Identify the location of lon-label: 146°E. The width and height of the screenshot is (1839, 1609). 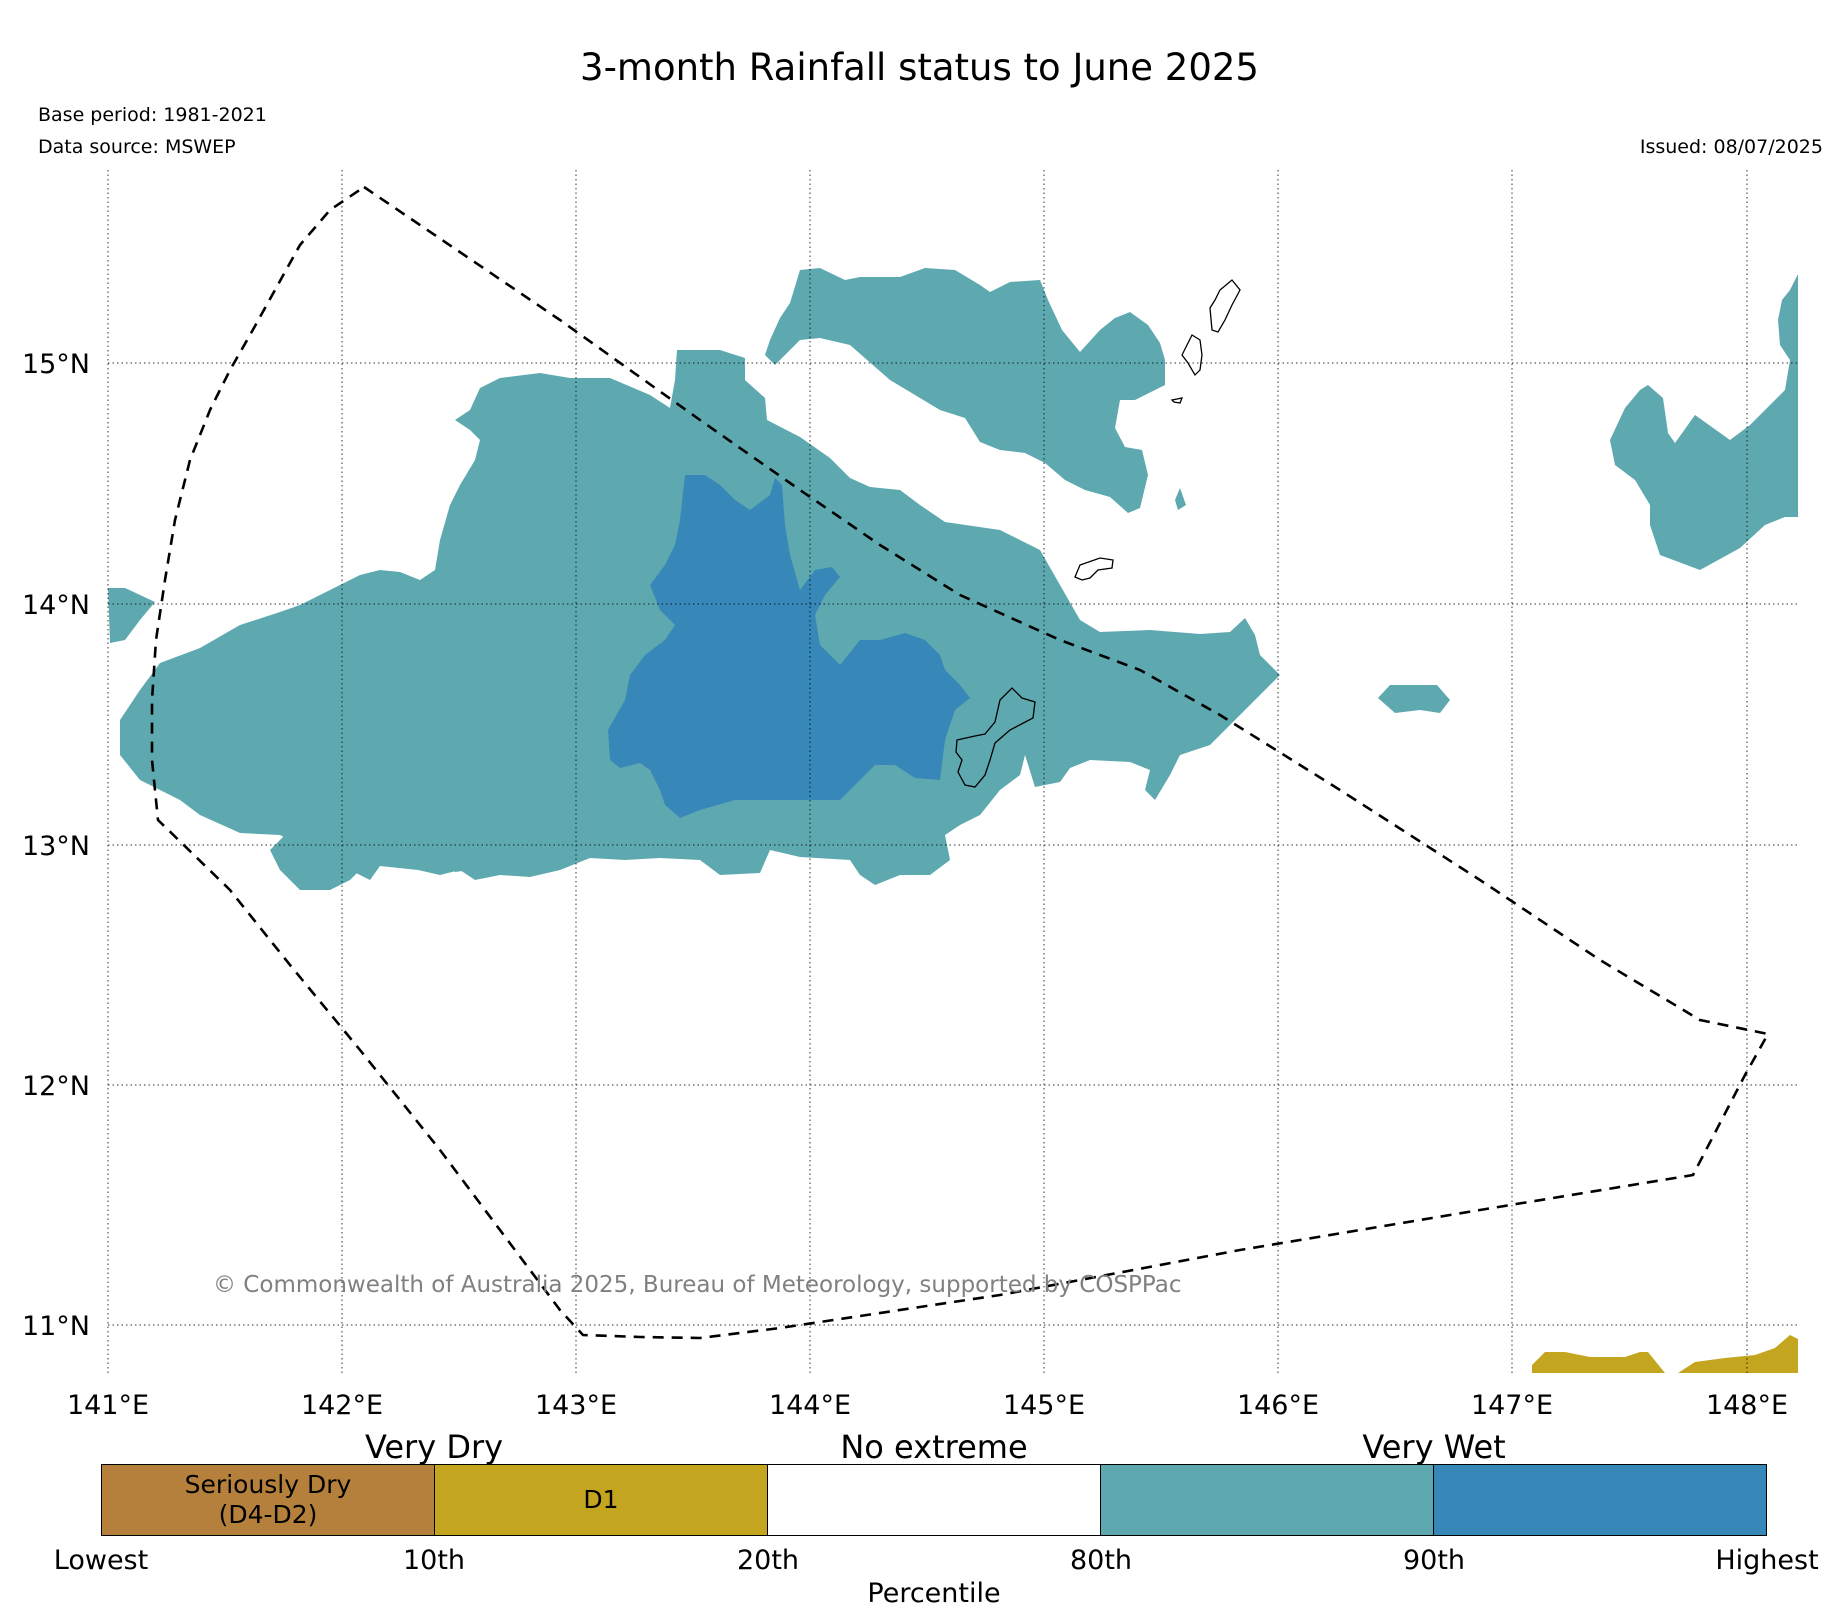
(1278, 1405).